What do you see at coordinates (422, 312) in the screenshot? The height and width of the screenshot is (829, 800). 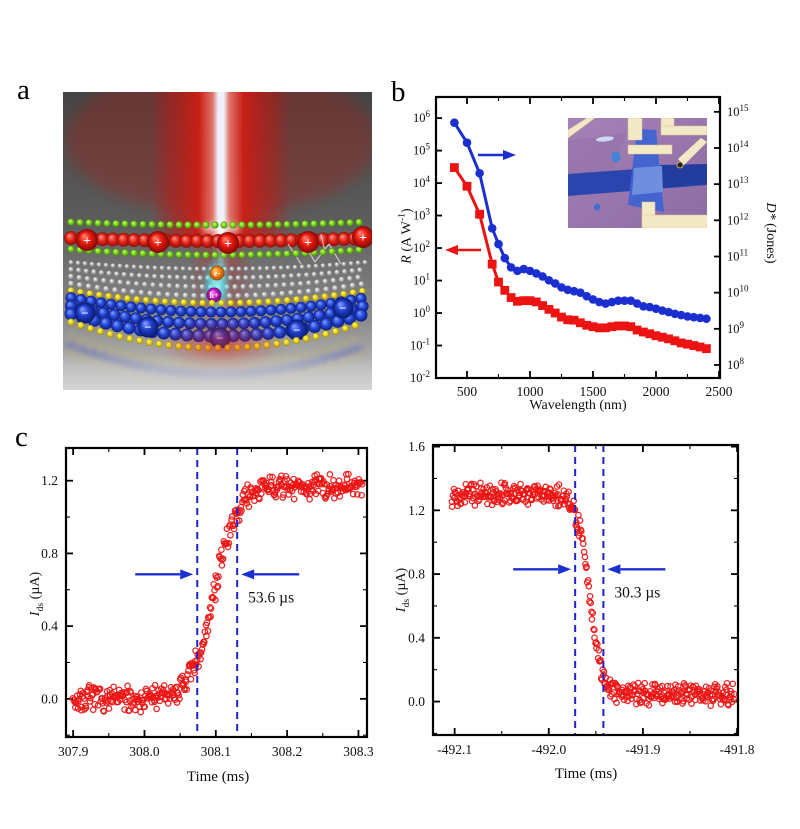 I see `b-left-tick-label: 10⁰` at bounding box center [422, 312].